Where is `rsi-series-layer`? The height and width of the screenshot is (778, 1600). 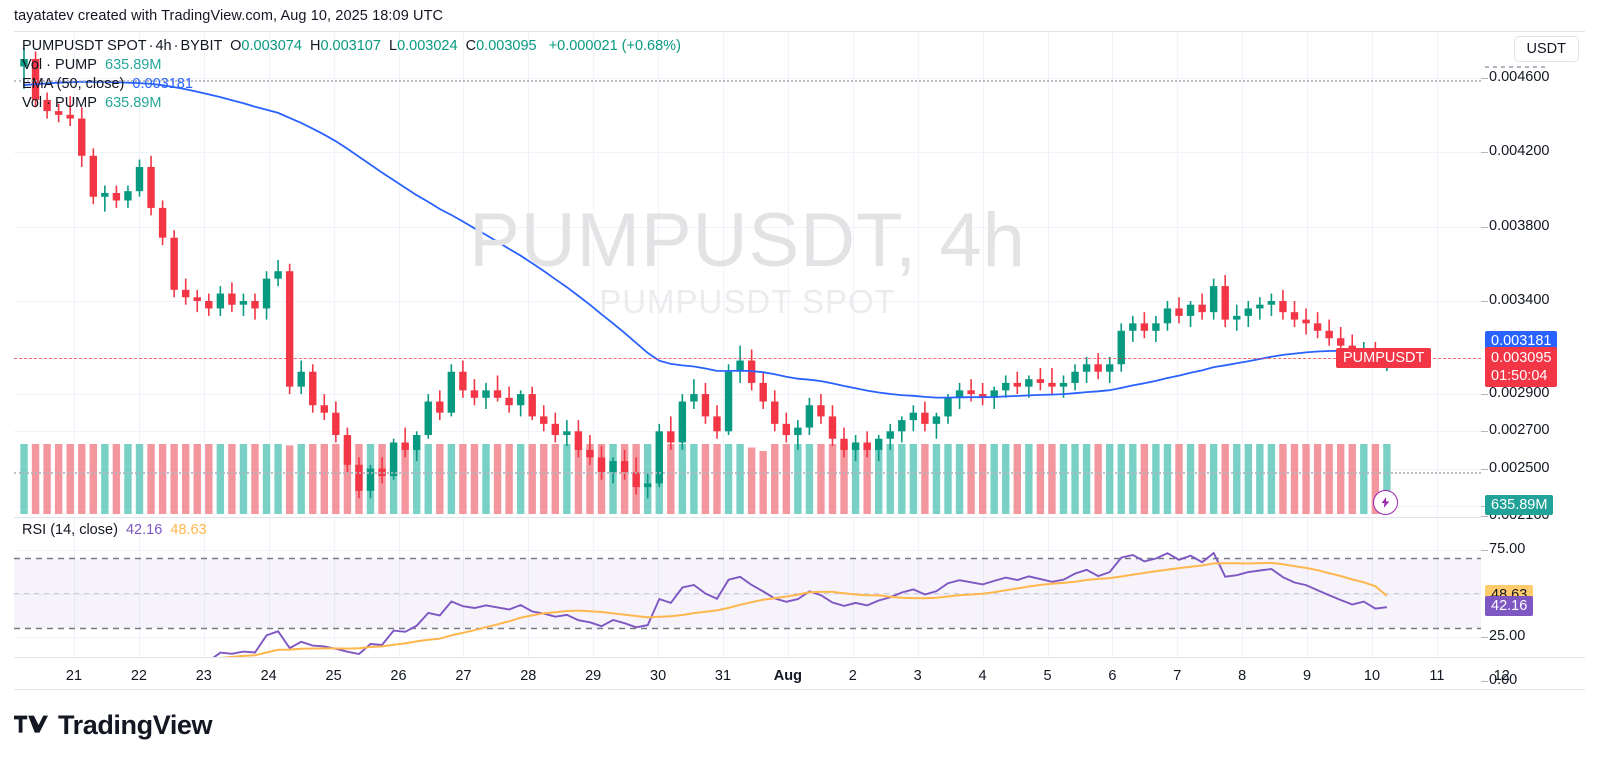
rsi-series-layer is located at coordinates (747, 604).